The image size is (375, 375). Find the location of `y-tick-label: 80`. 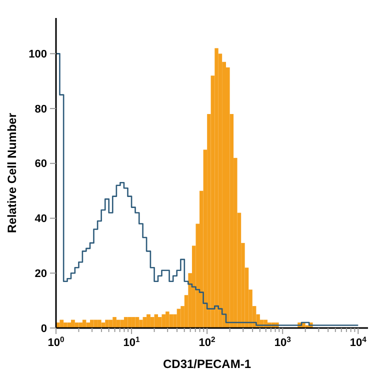

y-tick-label: 80 is located at coordinates (40, 109).